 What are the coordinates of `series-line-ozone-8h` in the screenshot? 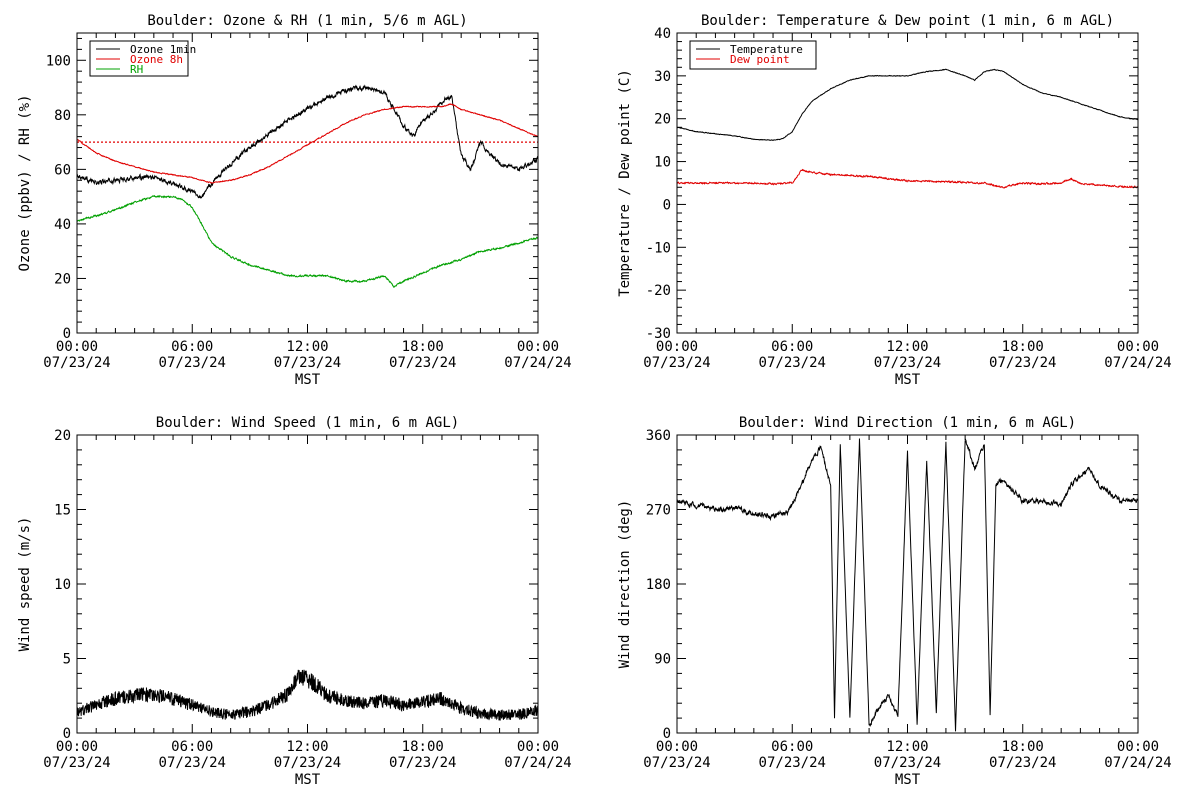 It's located at (307, 143).